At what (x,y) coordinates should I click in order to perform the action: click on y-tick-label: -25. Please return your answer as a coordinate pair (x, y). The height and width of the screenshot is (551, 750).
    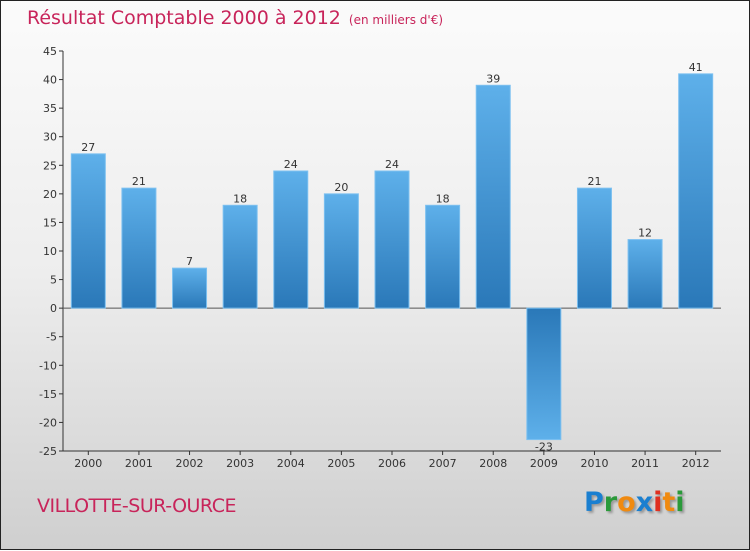
    Looking at the image, I should click on (48, 451).